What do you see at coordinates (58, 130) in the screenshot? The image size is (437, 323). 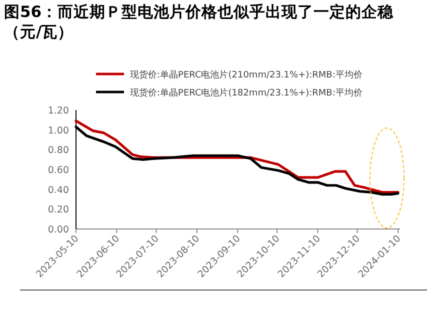 I see `y-tick-label: 1.00` at bounding box center [58, 130].